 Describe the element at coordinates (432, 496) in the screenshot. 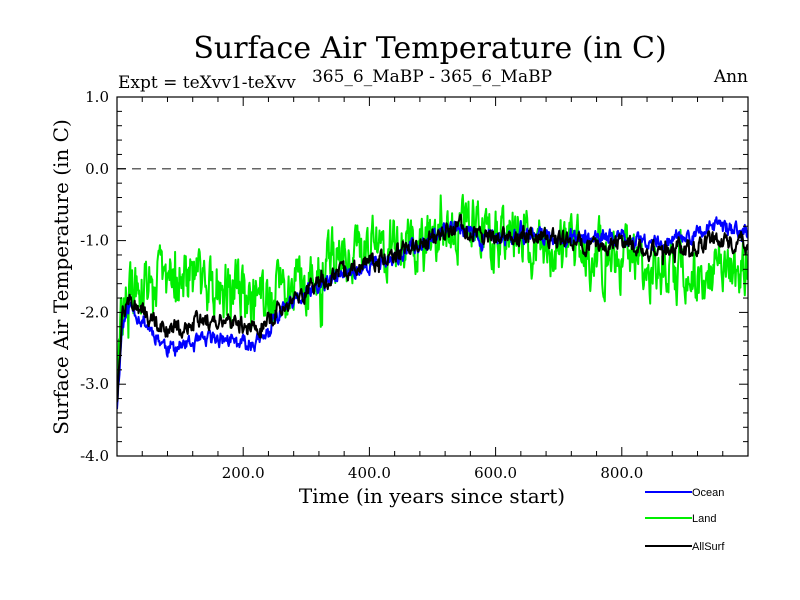

I see `x-axis-label: Time (in years since start)` at that location.